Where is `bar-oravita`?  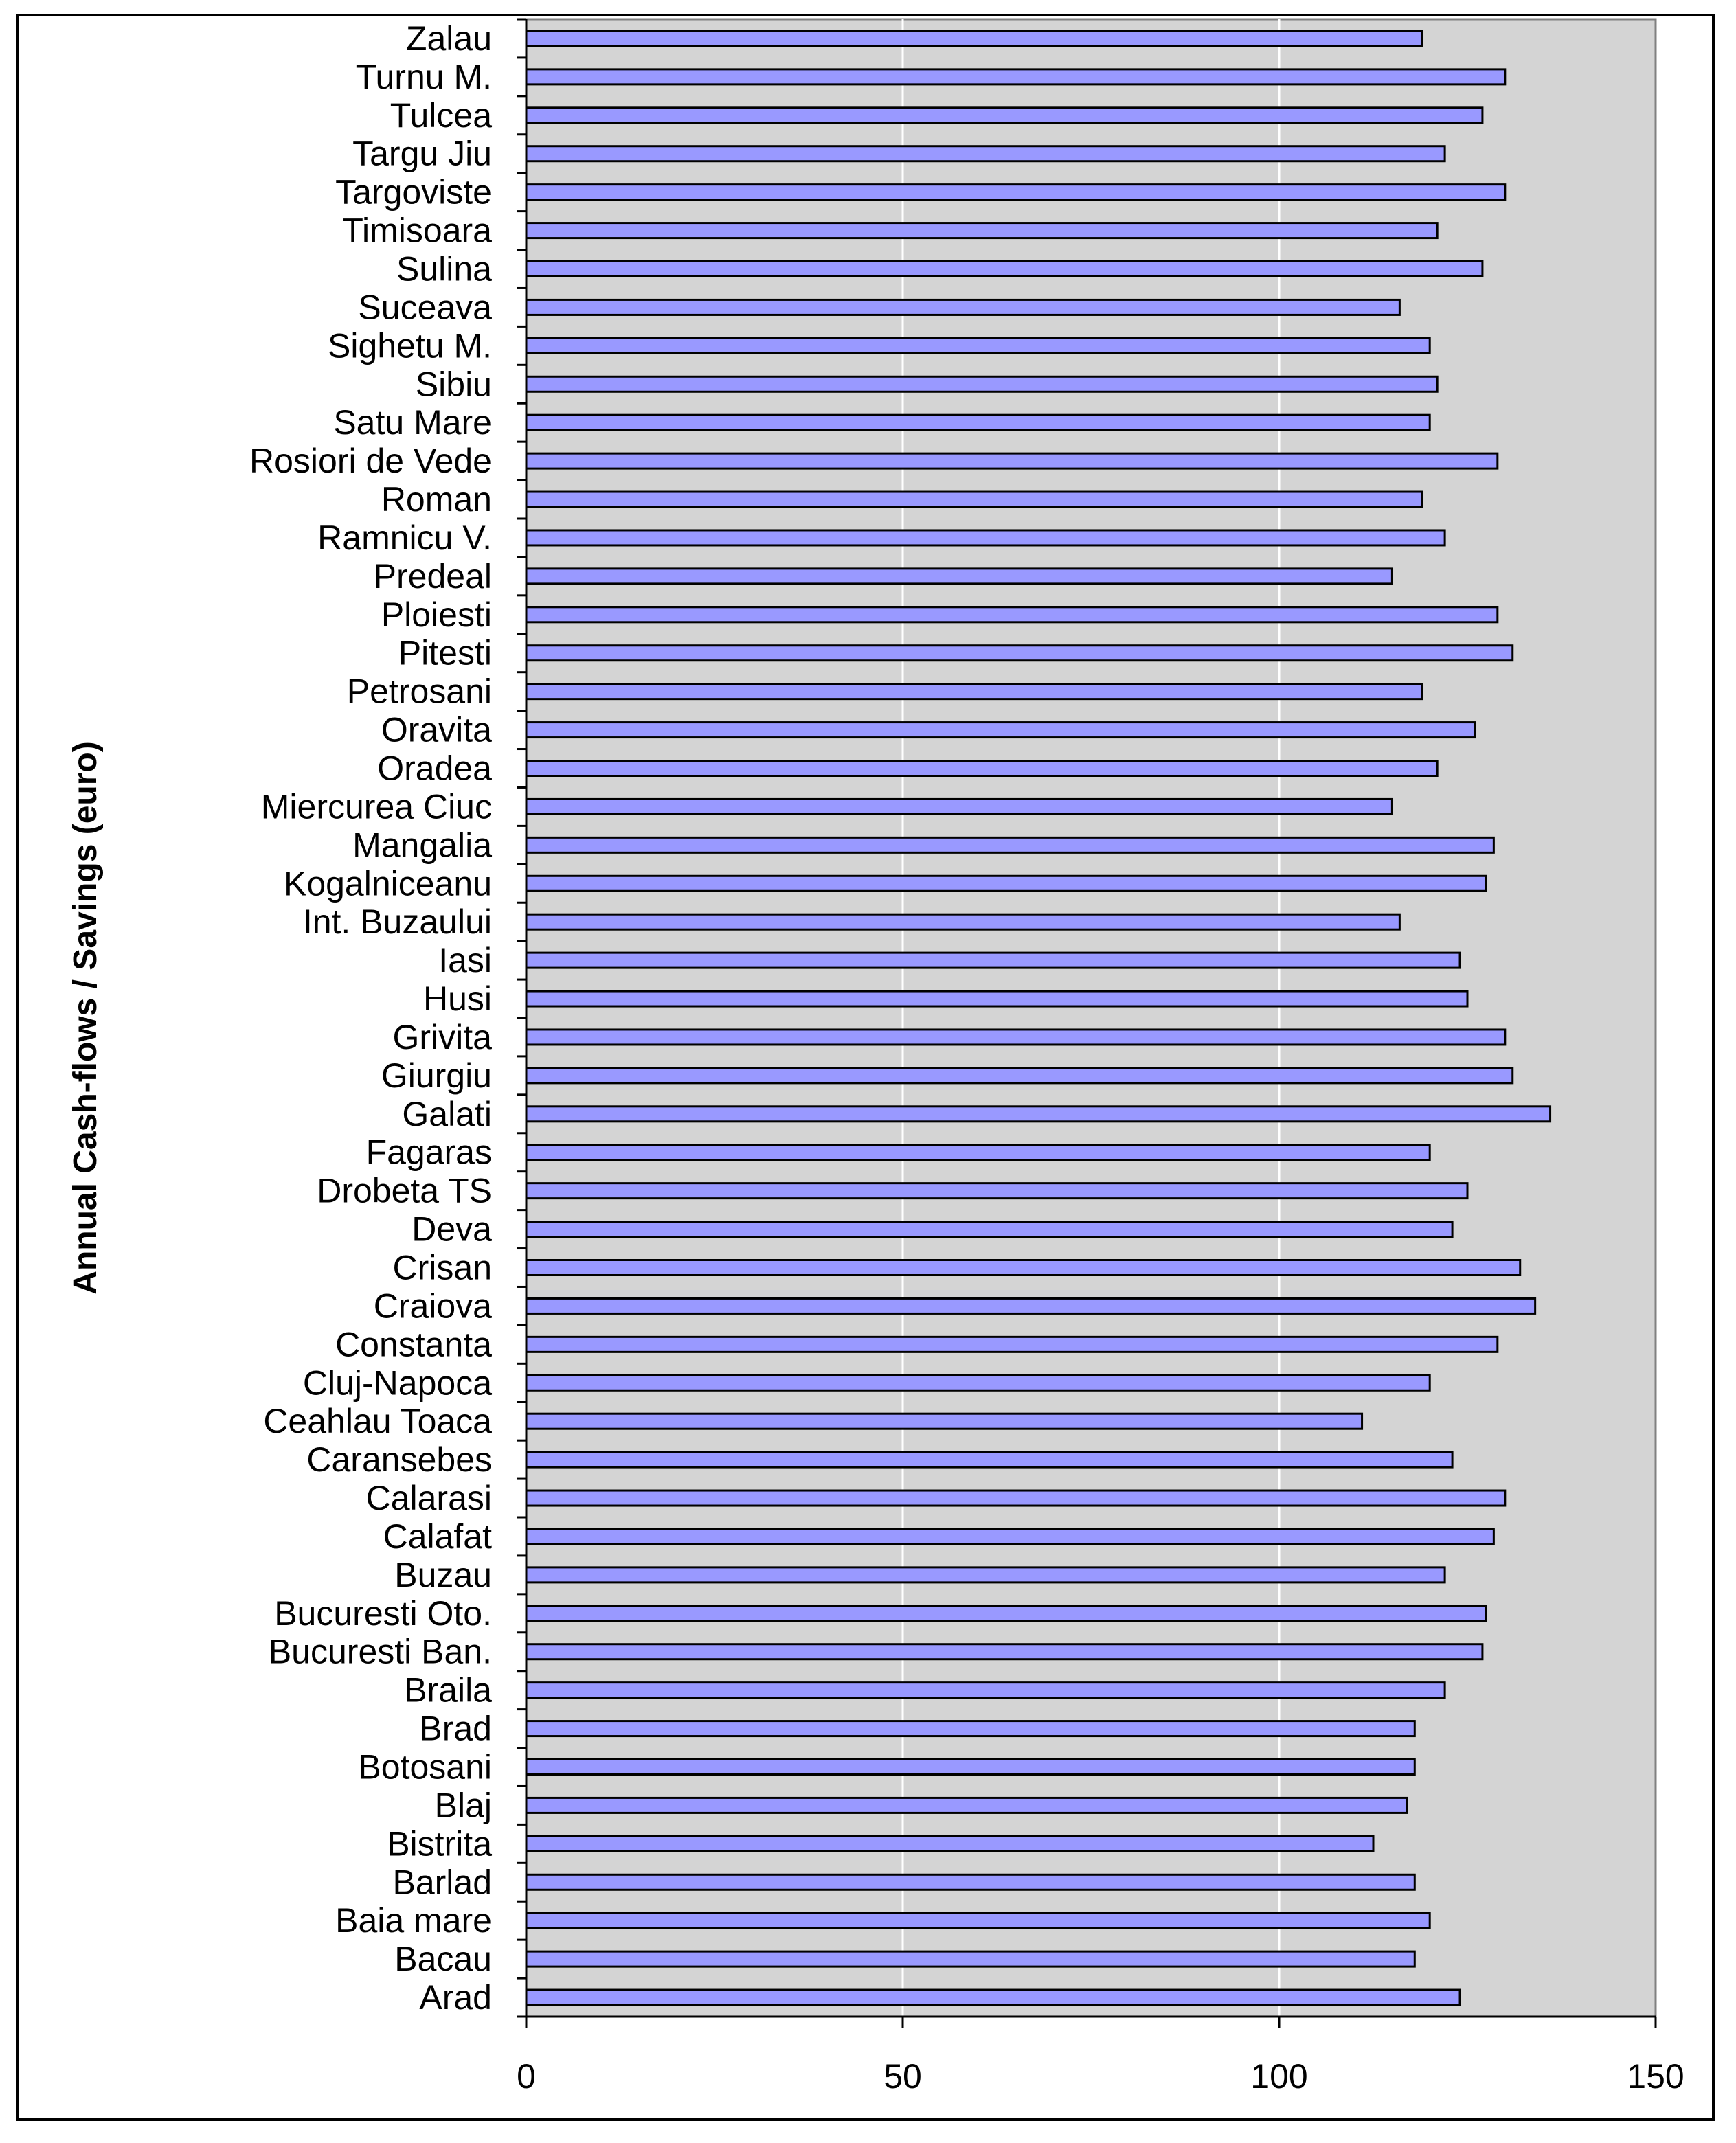
bar-oravita is located at coordinates (1000, 730).